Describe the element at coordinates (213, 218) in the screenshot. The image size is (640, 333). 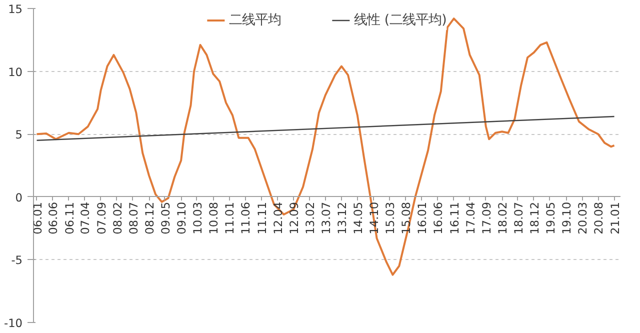
I see `x-tick-label: 10.08` at that location.